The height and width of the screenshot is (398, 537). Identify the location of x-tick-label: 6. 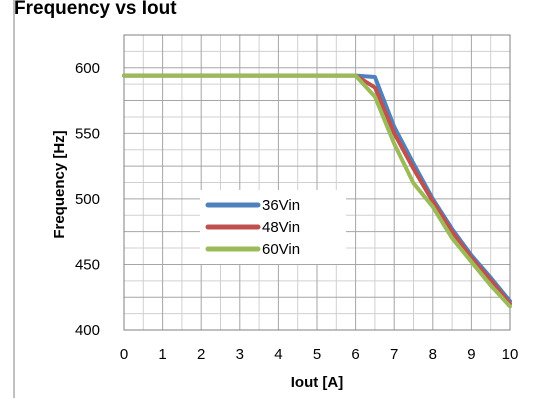
(355, 354).